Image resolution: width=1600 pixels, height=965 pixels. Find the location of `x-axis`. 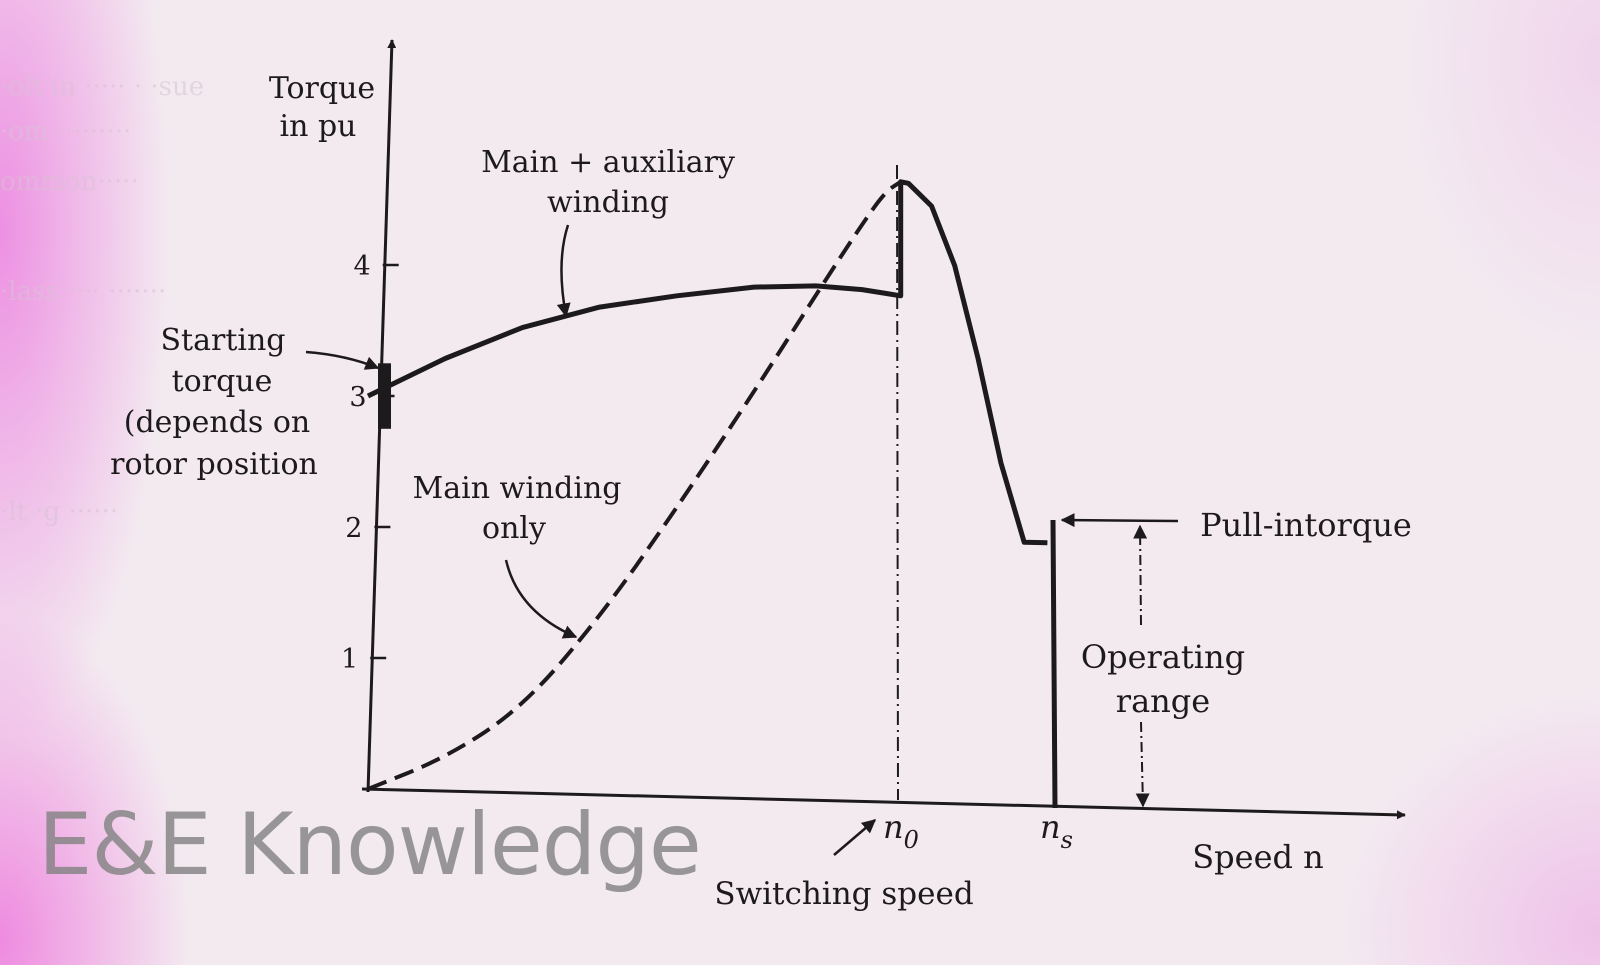

x-axis is located at coordinates (883, 803).